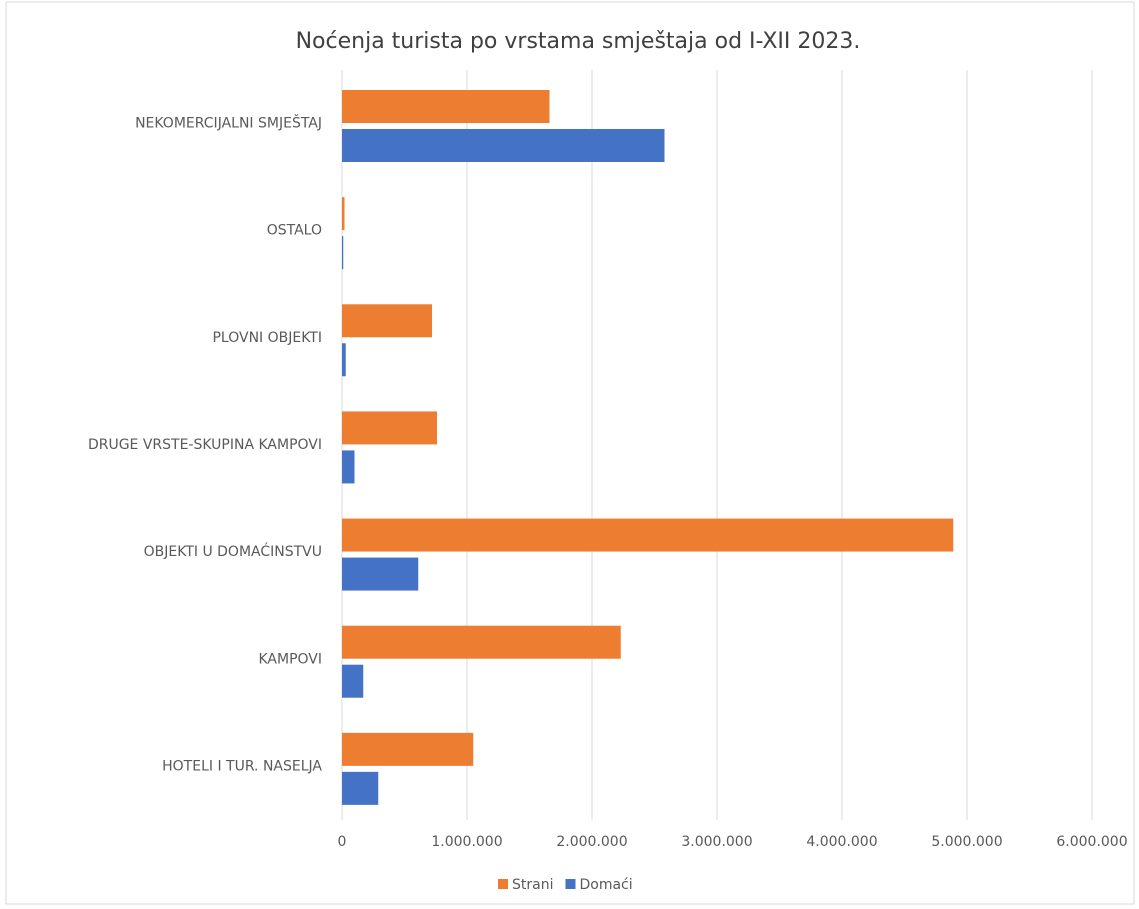 The image size is (1139, 909). What do you see at coordinates (532, 885) in the screenshot?
I see `legend-label: Strani` at bounding box center [532, 885].